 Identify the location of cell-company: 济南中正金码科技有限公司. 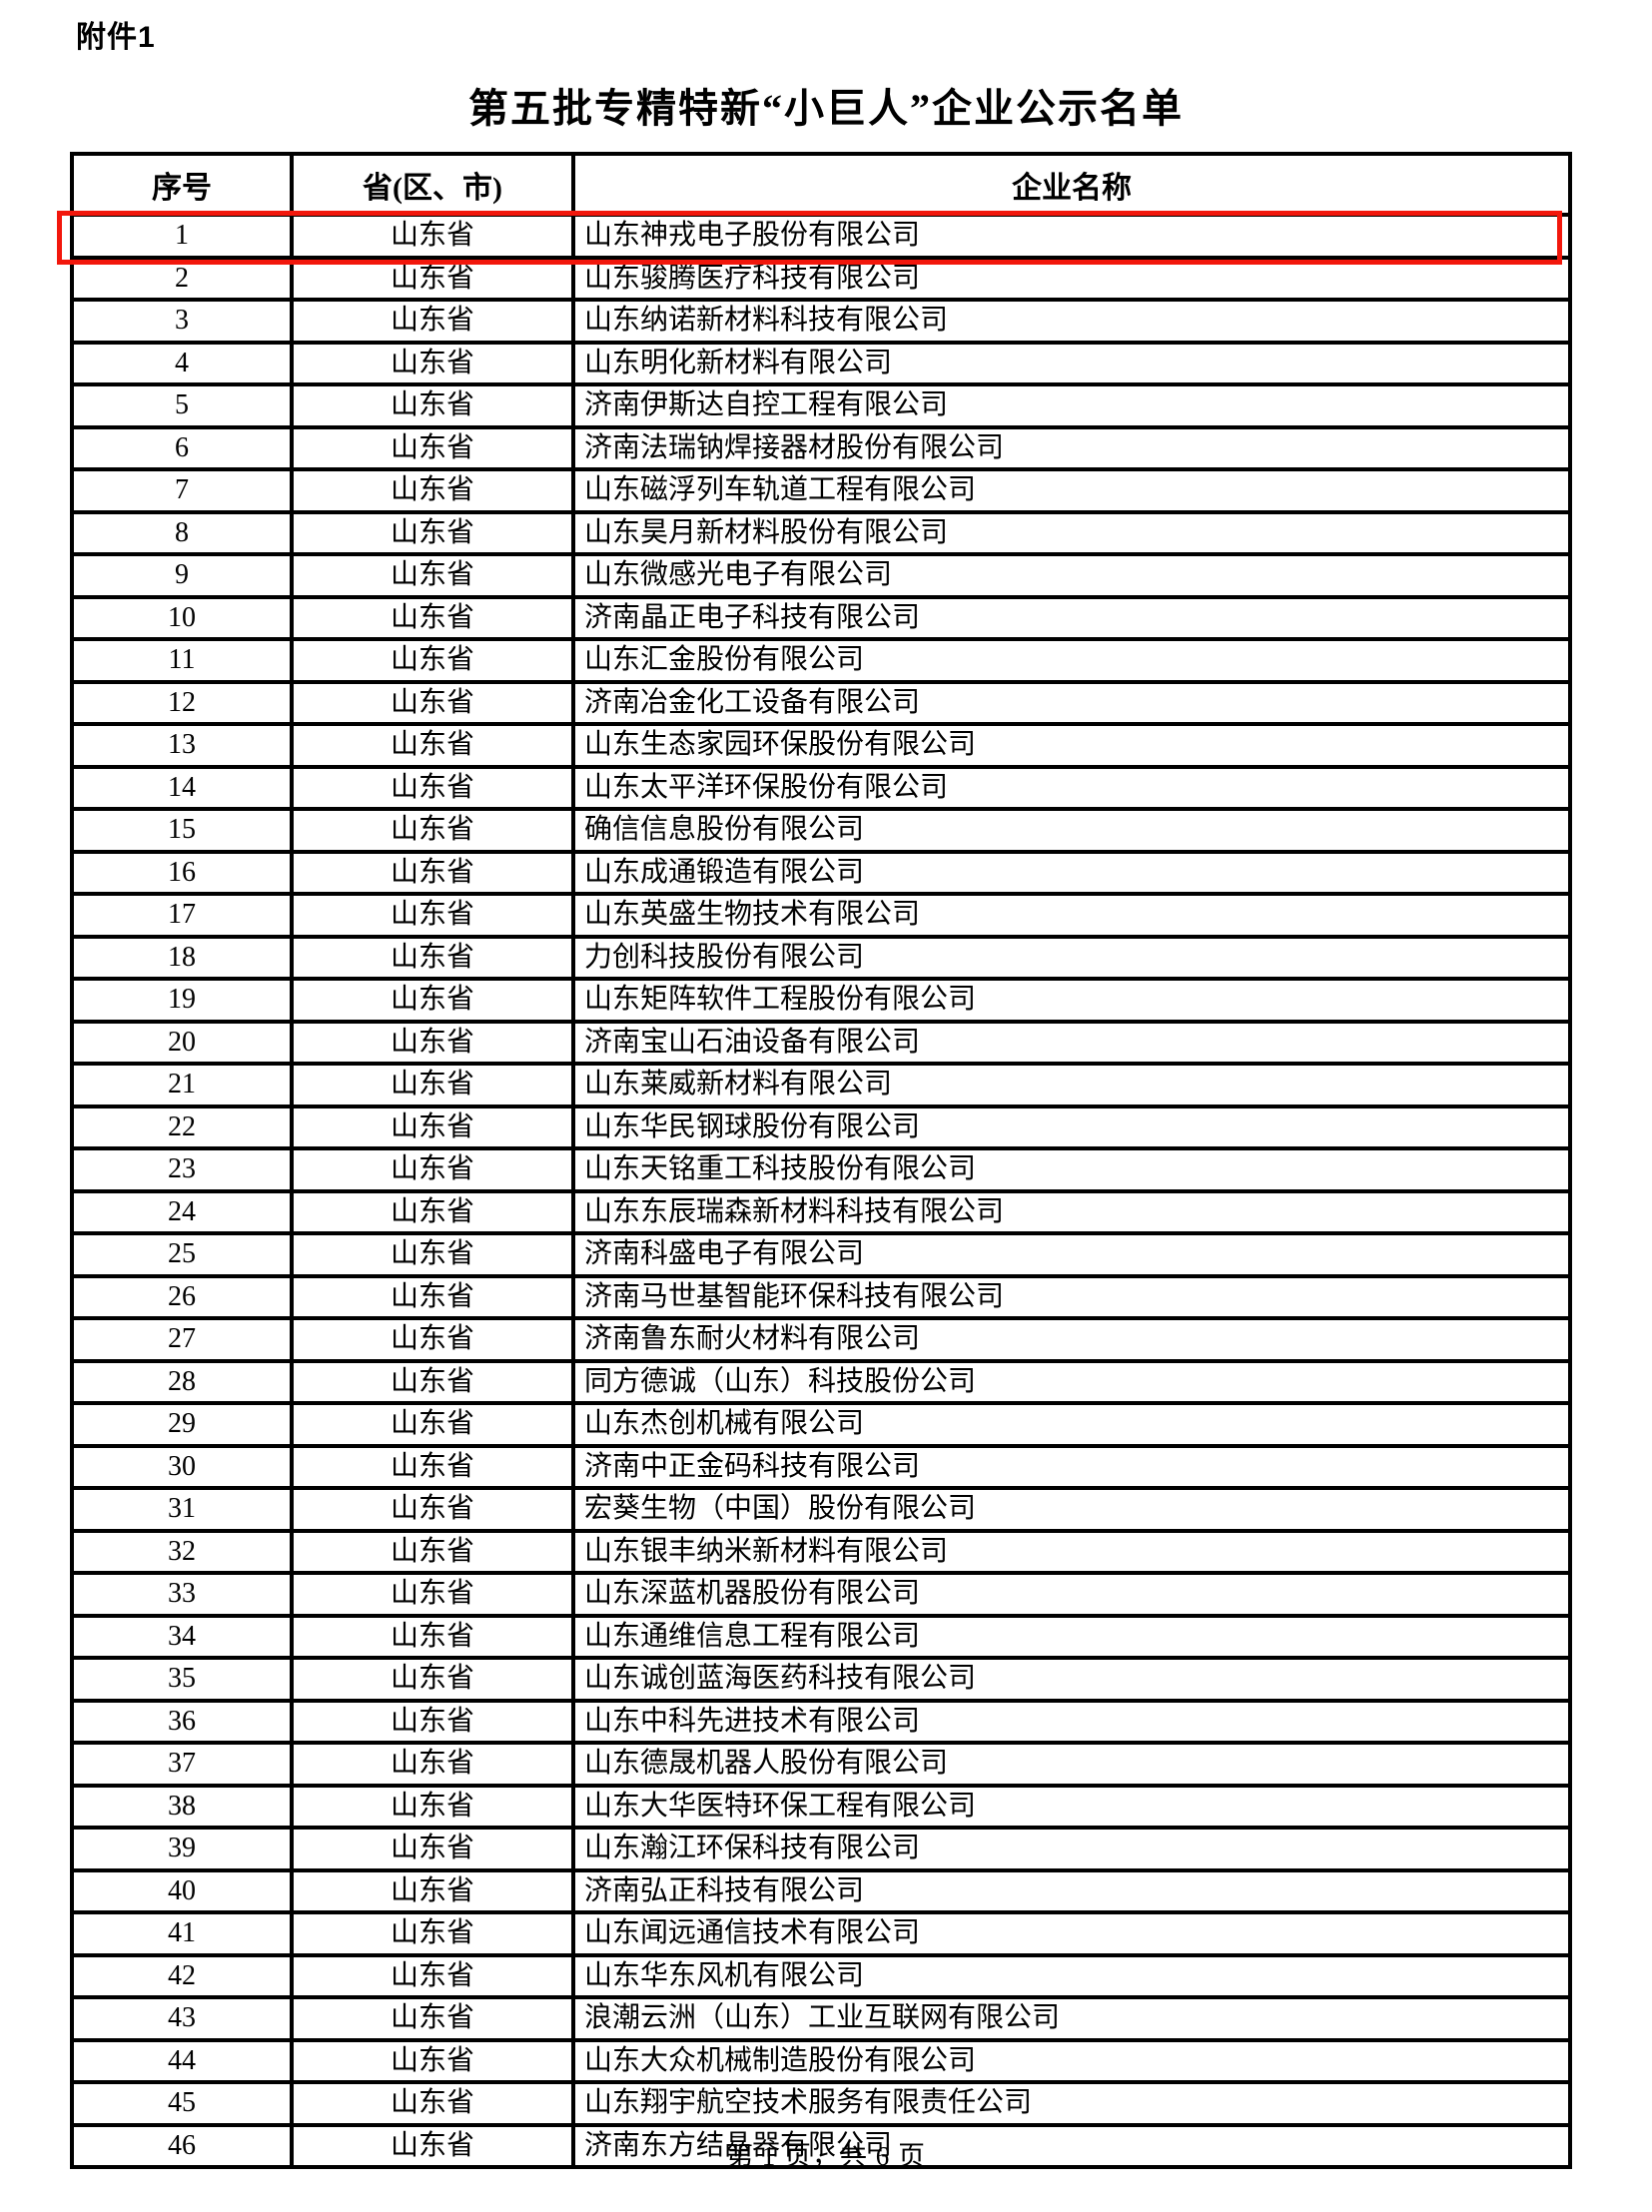
(1071, 1466).